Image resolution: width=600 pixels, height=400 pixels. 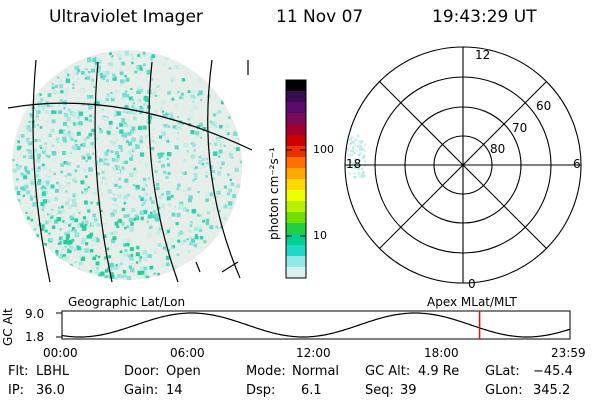 I want to click on alt-plot-frame, so click(x=316, y=325).